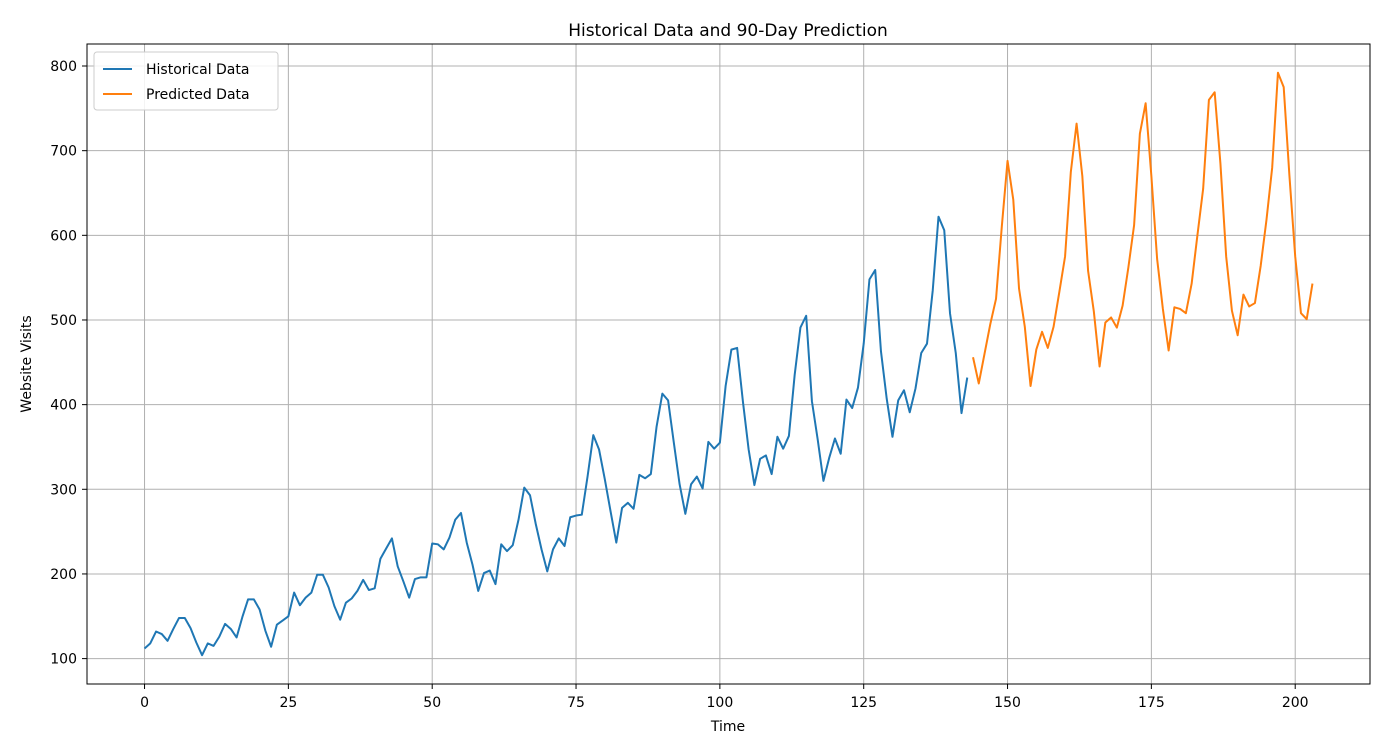 Image resolution: width=1399 pixels, height=747 pixels. I want to click on y-axis-ticks: 100 200 300 400 500 600 700 800, so click(68, 363).